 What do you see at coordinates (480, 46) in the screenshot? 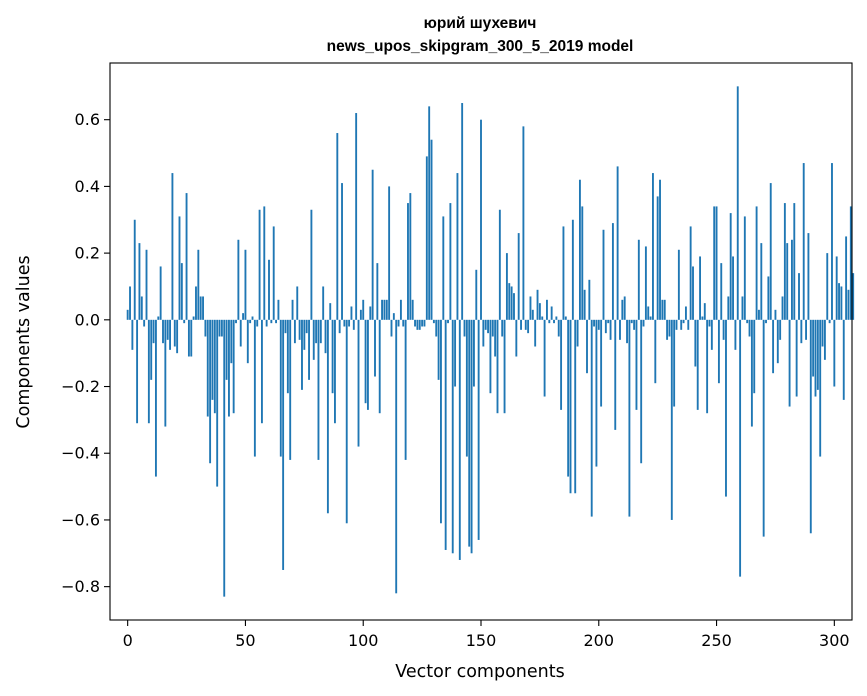
I see `chart-title-line-2: news_upos_skipgram_300_5_2019 model` at bounding box center [480, 46].